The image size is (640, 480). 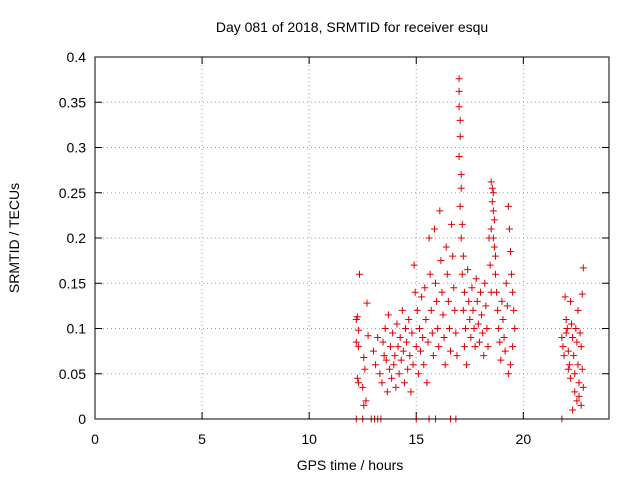 I want to click on y-axis-label: SRMTID / TECUs, so click(x=14, y=238).